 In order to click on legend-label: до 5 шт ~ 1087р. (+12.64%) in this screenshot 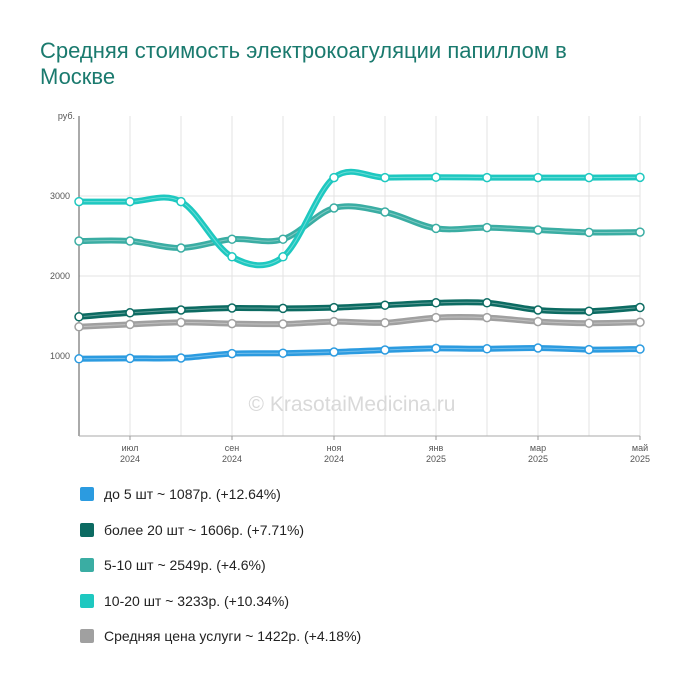, I will do `click(192, 494)`.